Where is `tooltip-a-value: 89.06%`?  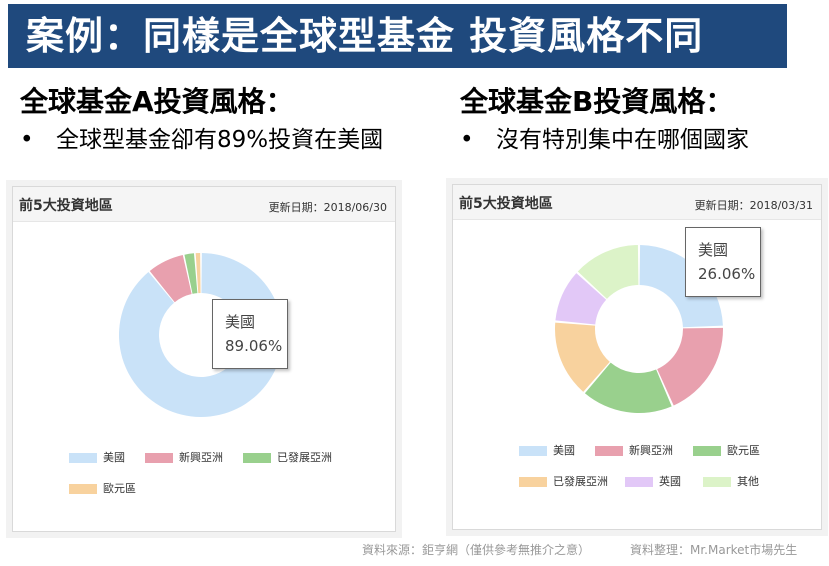
tooltip-a-value: 89.06% is located at coordinates (254, 346).